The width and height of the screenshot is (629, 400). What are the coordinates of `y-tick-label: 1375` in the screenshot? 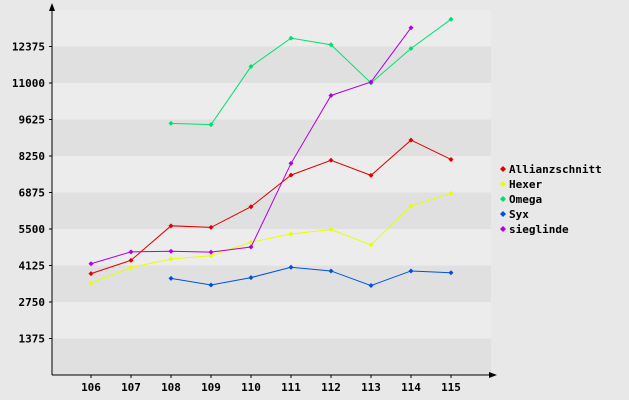 It's located at (32, 339).